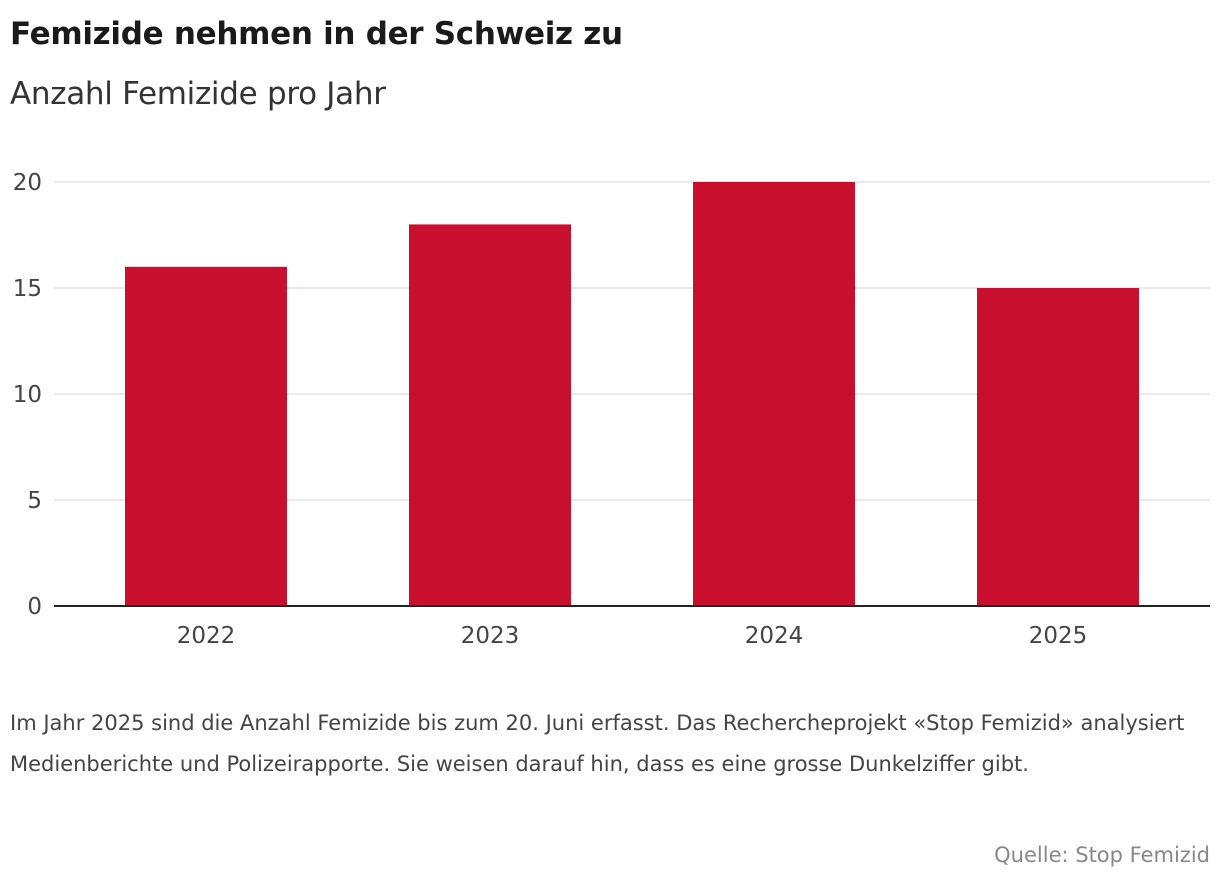  What do you see at coordinates (1102, 855) in the screenshot?
I see `chart-source: Quelle: Stop Femizid` at bounding box center [1102, 855].